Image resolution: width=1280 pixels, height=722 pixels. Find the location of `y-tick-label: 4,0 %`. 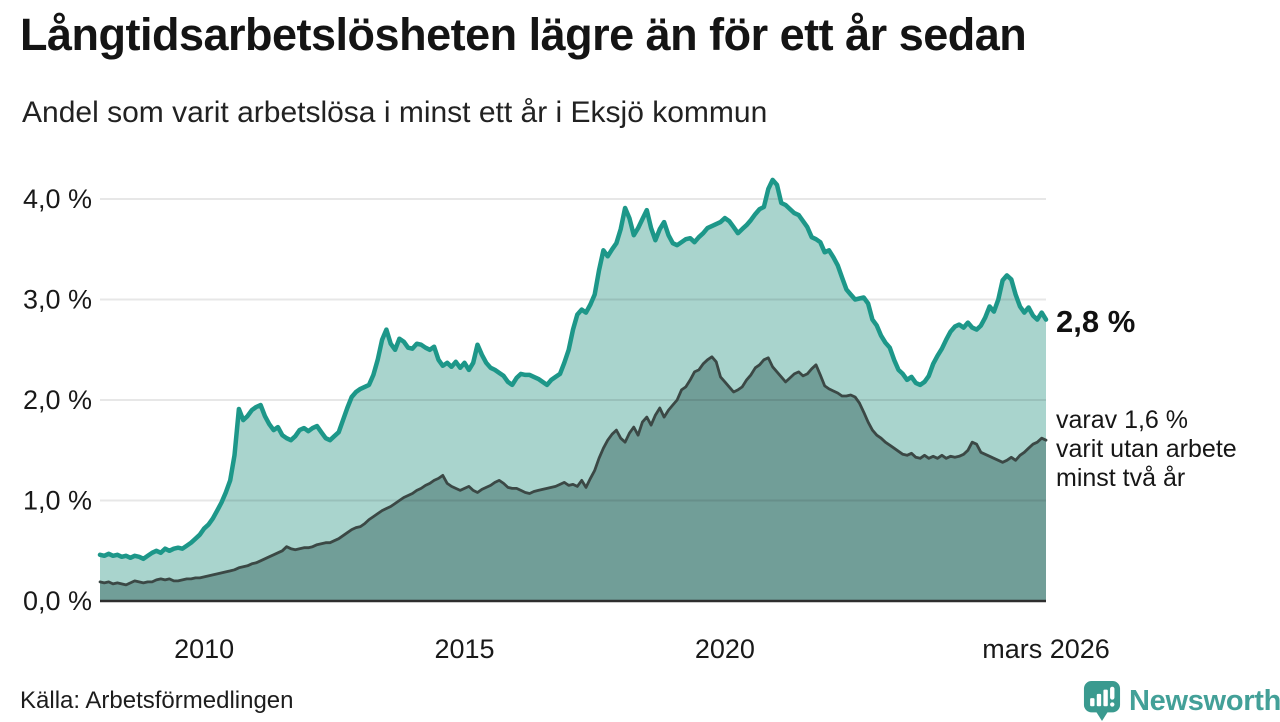

y-tick-label: 4,0 % is located at coordinates (57, 199).